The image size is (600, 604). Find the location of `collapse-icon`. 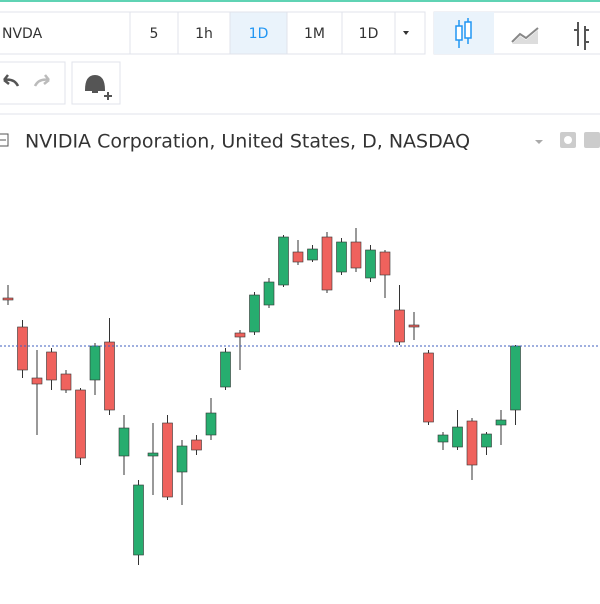

collapse-icon is located at coordinates (4, 140).